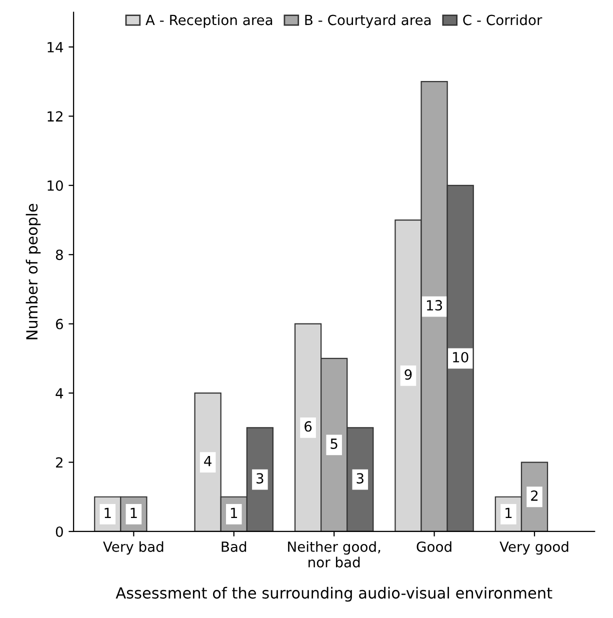 The width and height of the screenshot is (613, 618). Describe the element at coordinates (59, 255) in the screenshot. I see `y-tick-label: 8` at that location.